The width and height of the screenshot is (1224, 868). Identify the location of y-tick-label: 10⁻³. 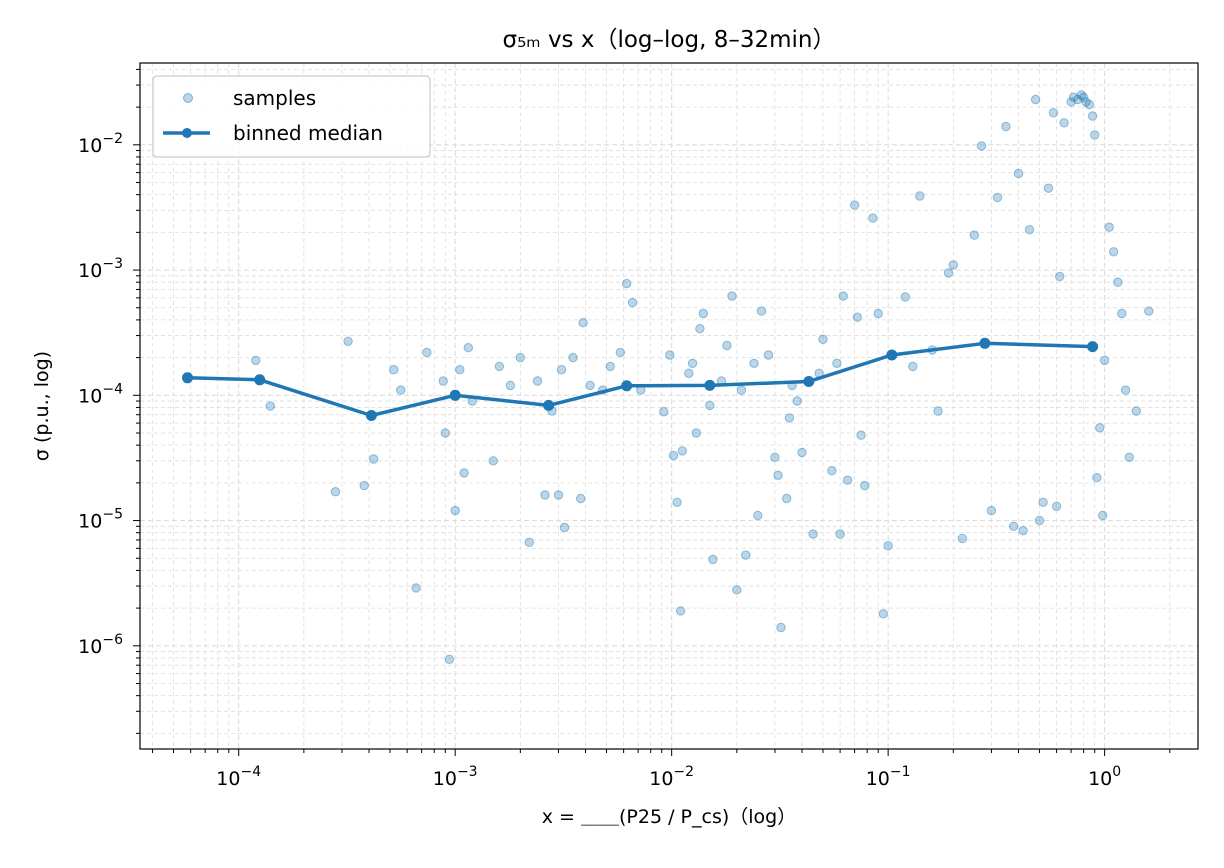
(100, 269).